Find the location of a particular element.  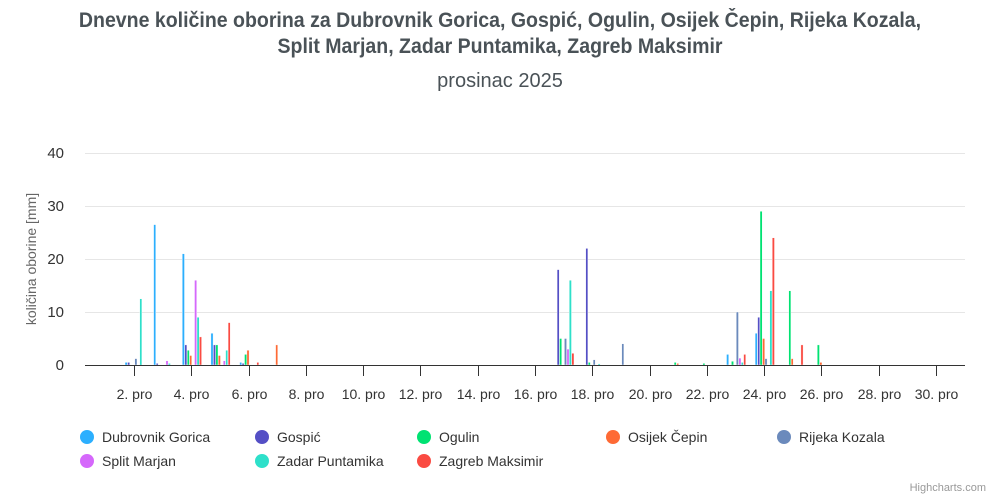

legend-item: Split Marjan is located at coordinates (128, 461).